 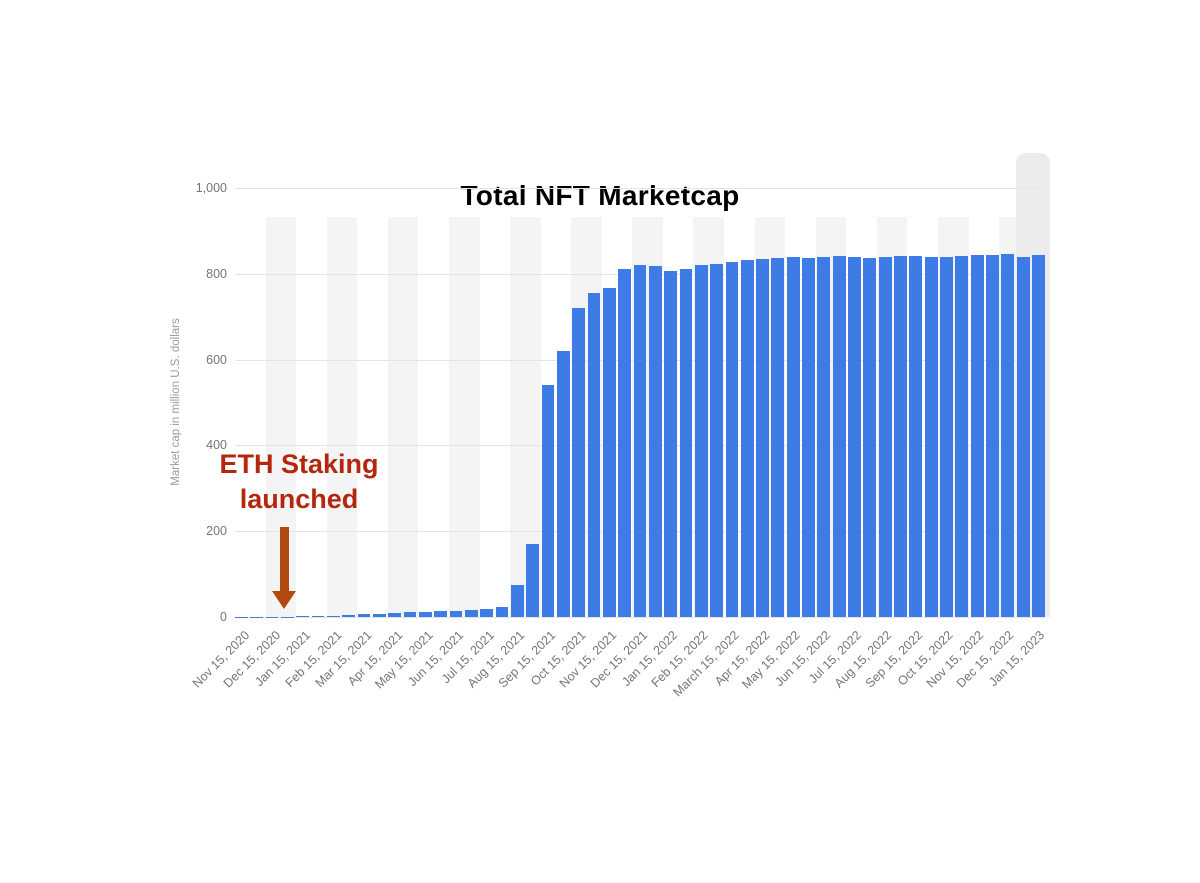 What do you see at coordinates (216, 359) in the screenshot?
I see `y-tick-label: 600` at bounding box center [216, 359].